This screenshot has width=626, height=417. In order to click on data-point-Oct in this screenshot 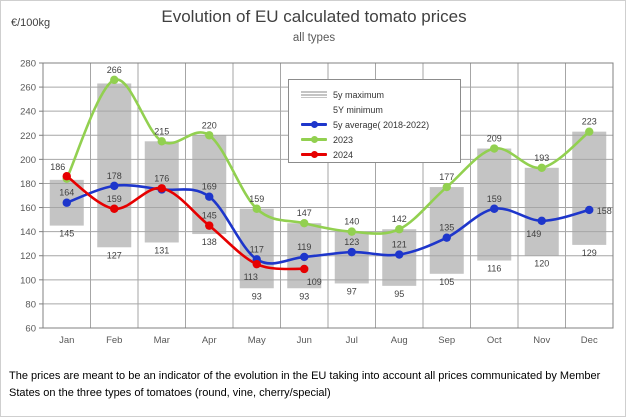, I will do `click(494, 148)`.